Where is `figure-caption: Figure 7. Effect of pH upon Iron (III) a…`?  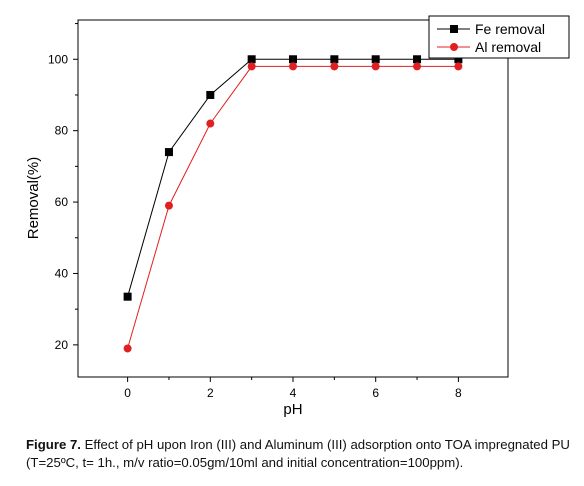 figure-caption: Figure 7. Effect of pH upon Iron (III) a… is located at coordinates (302, 454).